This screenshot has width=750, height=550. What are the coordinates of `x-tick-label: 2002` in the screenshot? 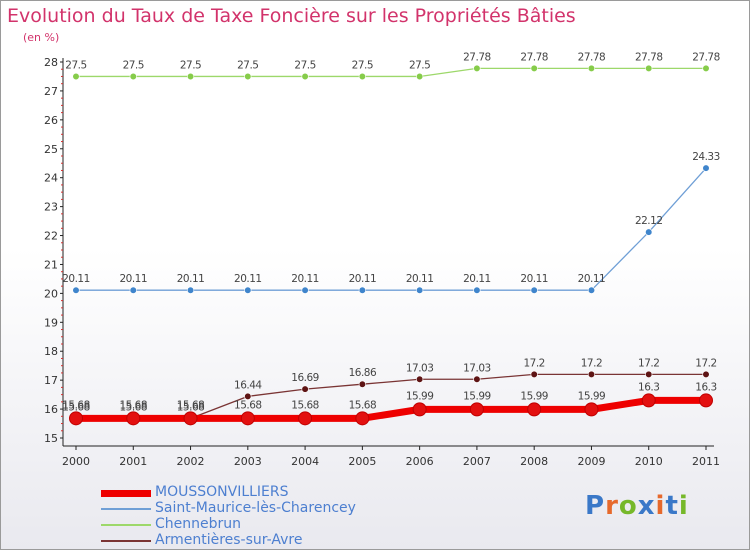 It's located at (191, 461).